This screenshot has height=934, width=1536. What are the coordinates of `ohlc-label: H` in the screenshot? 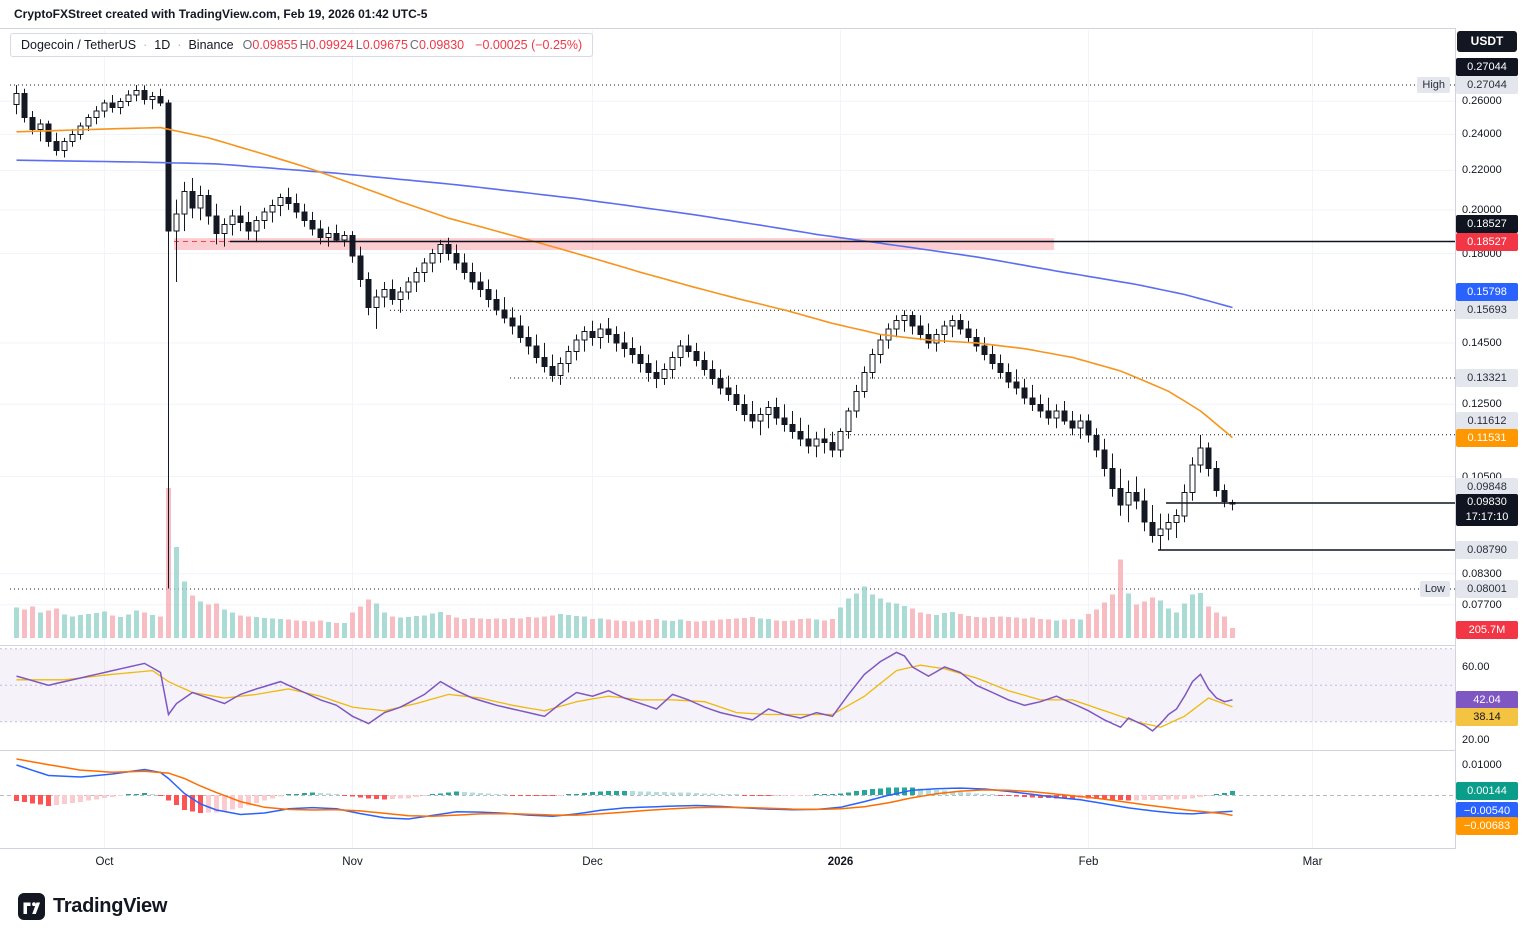 It's located at (304, 45).